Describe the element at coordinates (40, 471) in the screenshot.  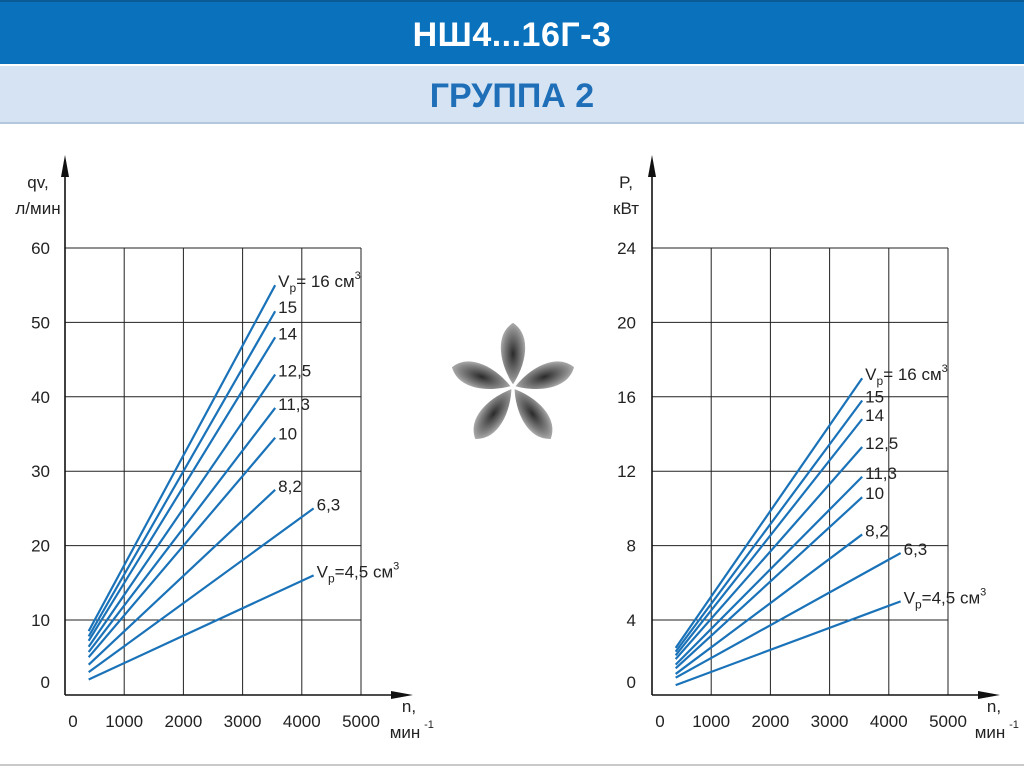
I see `y-tick-label: 30` at that location.